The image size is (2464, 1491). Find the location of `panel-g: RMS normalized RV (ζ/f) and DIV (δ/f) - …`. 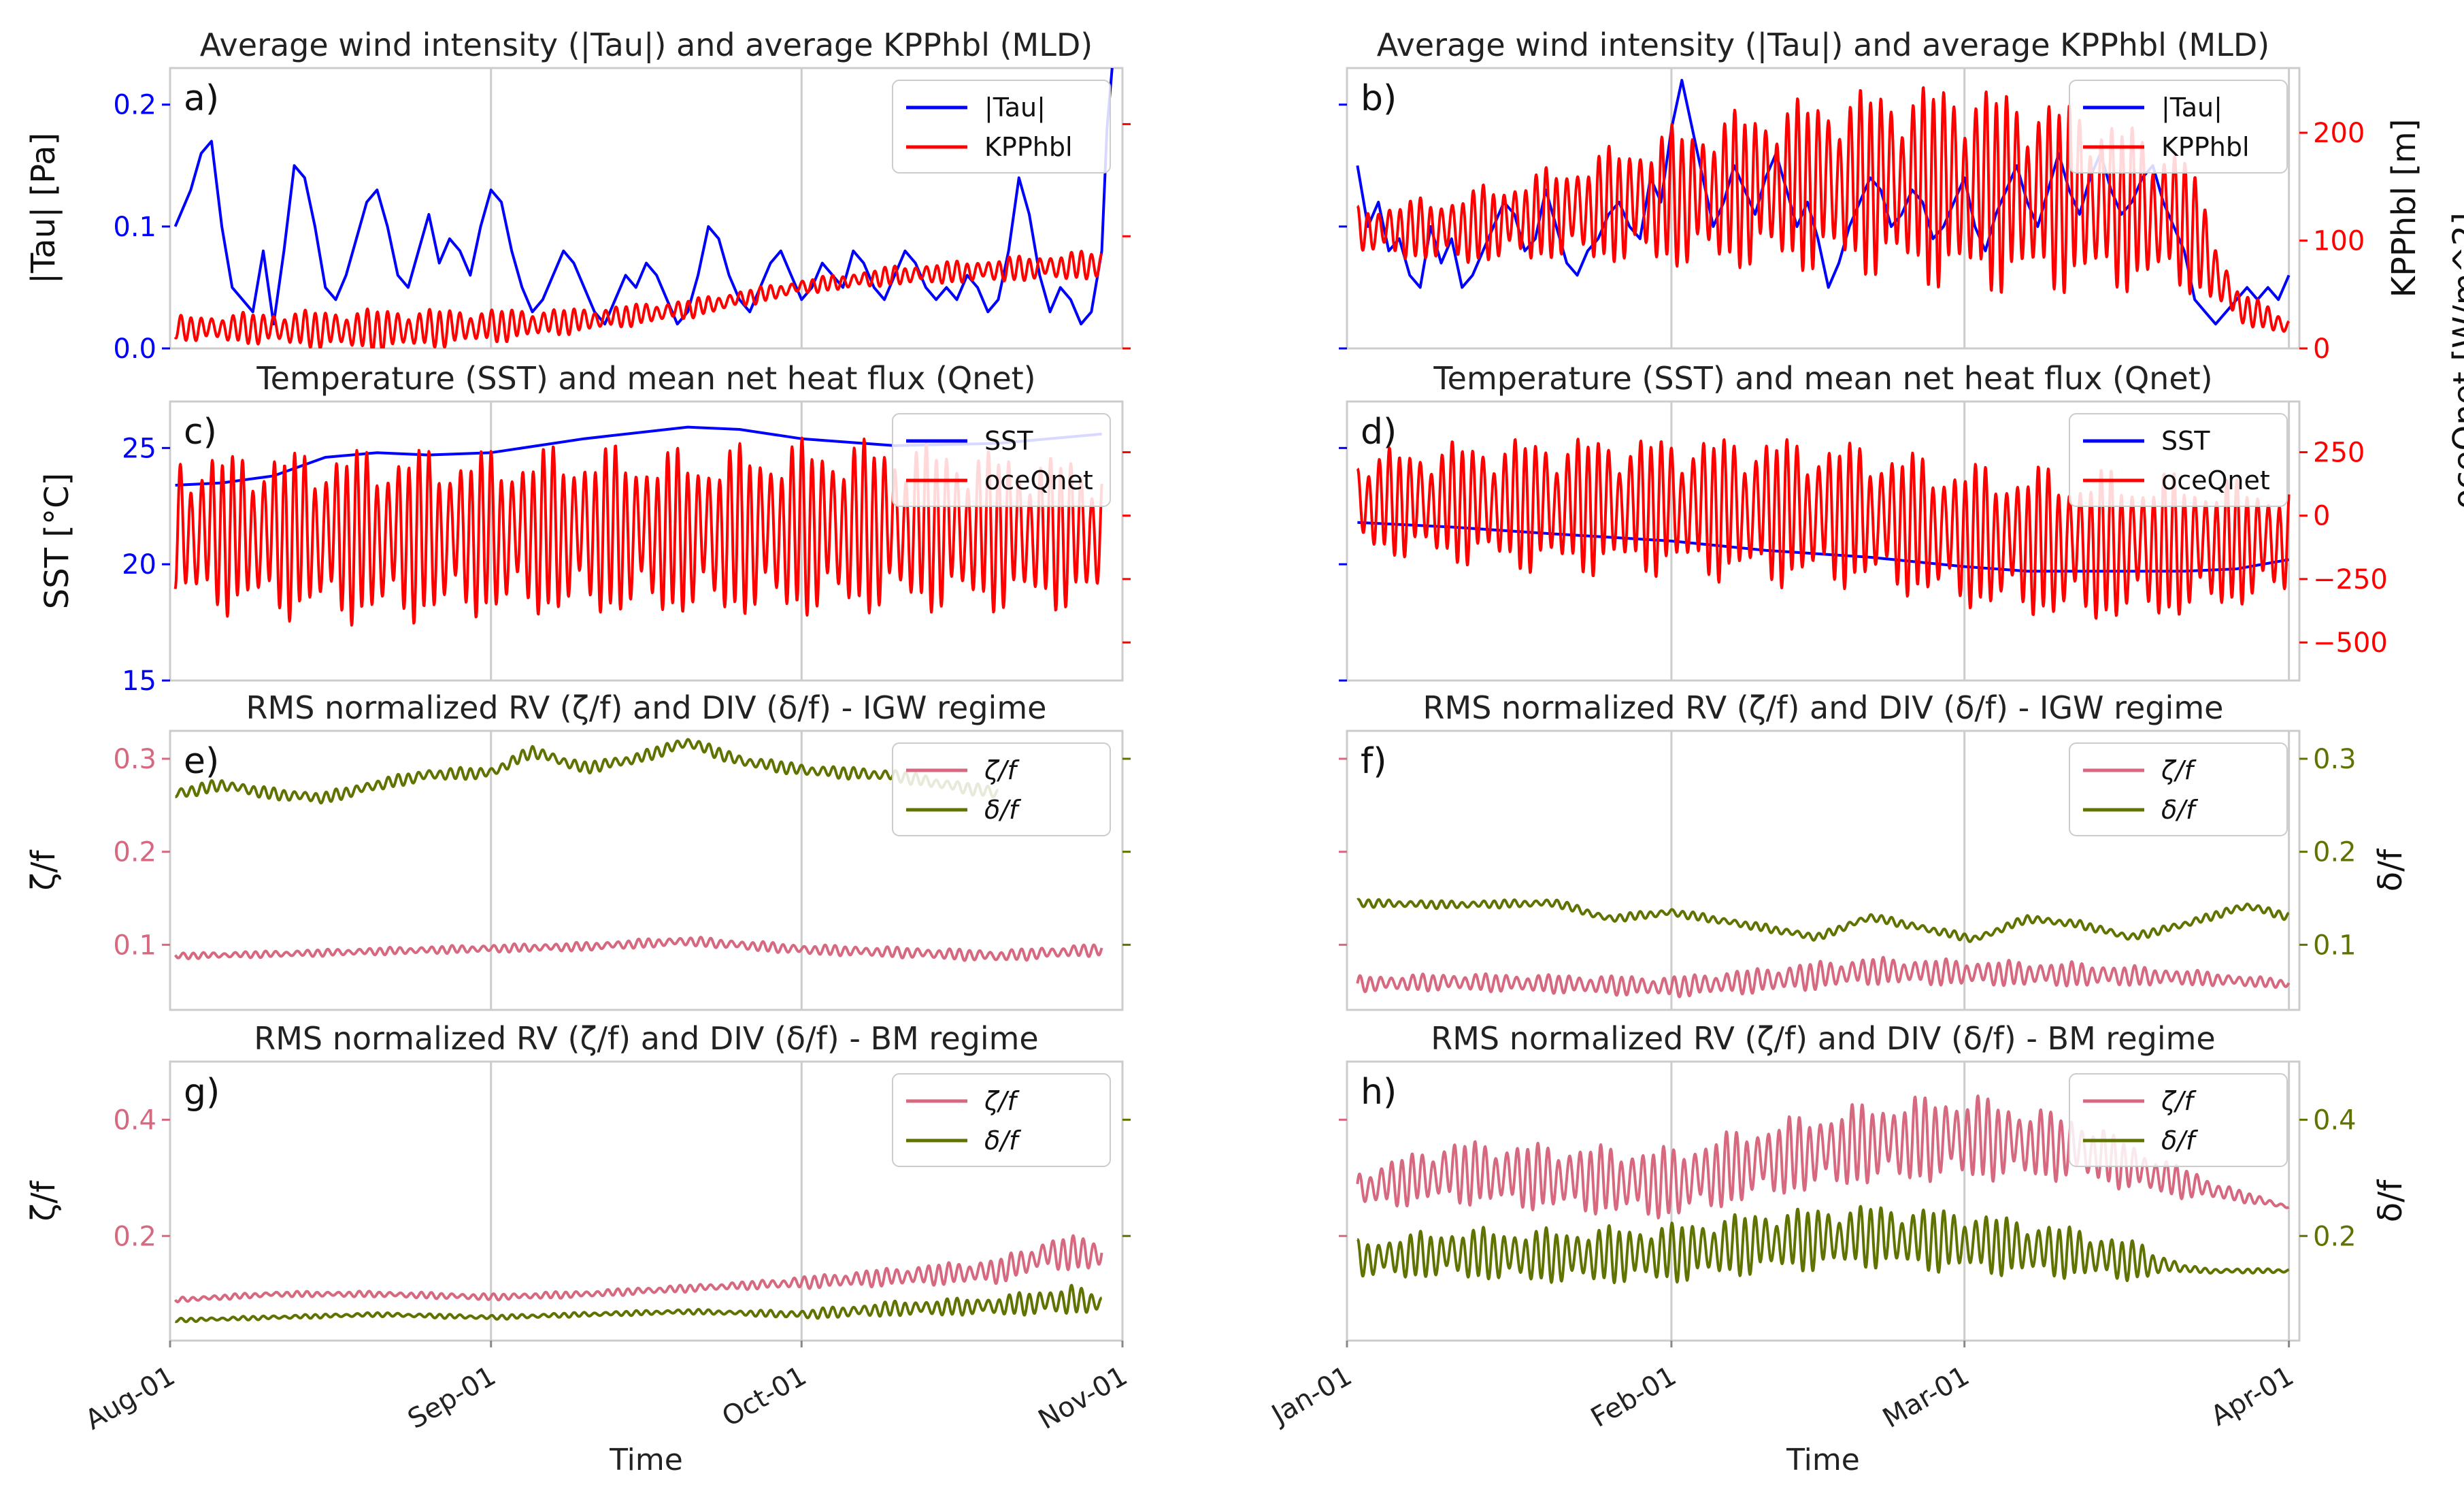

panel-g: RMS normalized RV (ζ/f) and DIV (δ/f) - … is located at coordinates (578, 1248).